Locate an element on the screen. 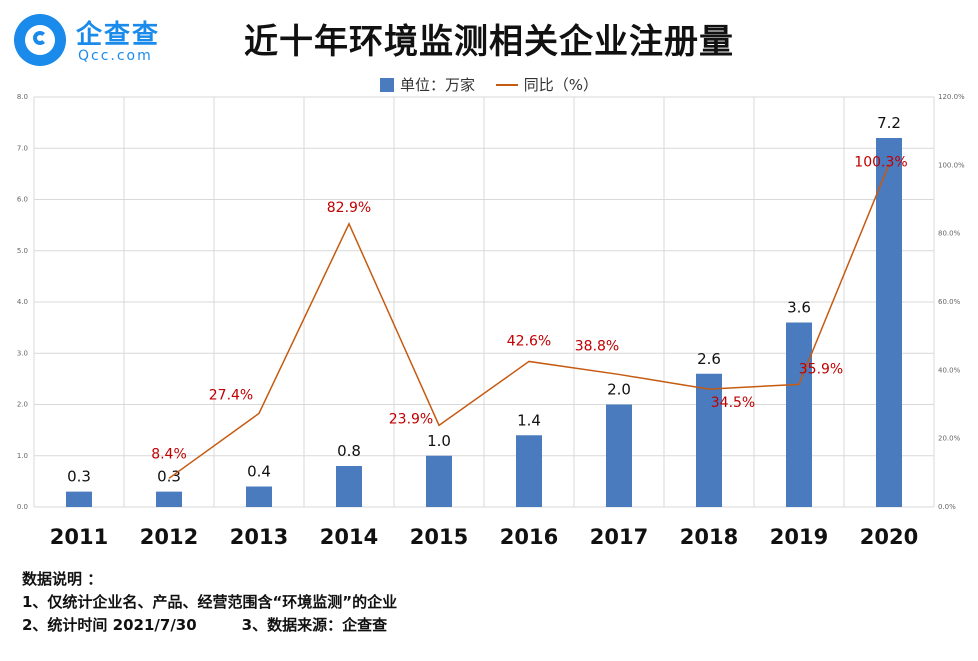  bar-value-label-2011: 0.3 is located at coordinates (79, 477).